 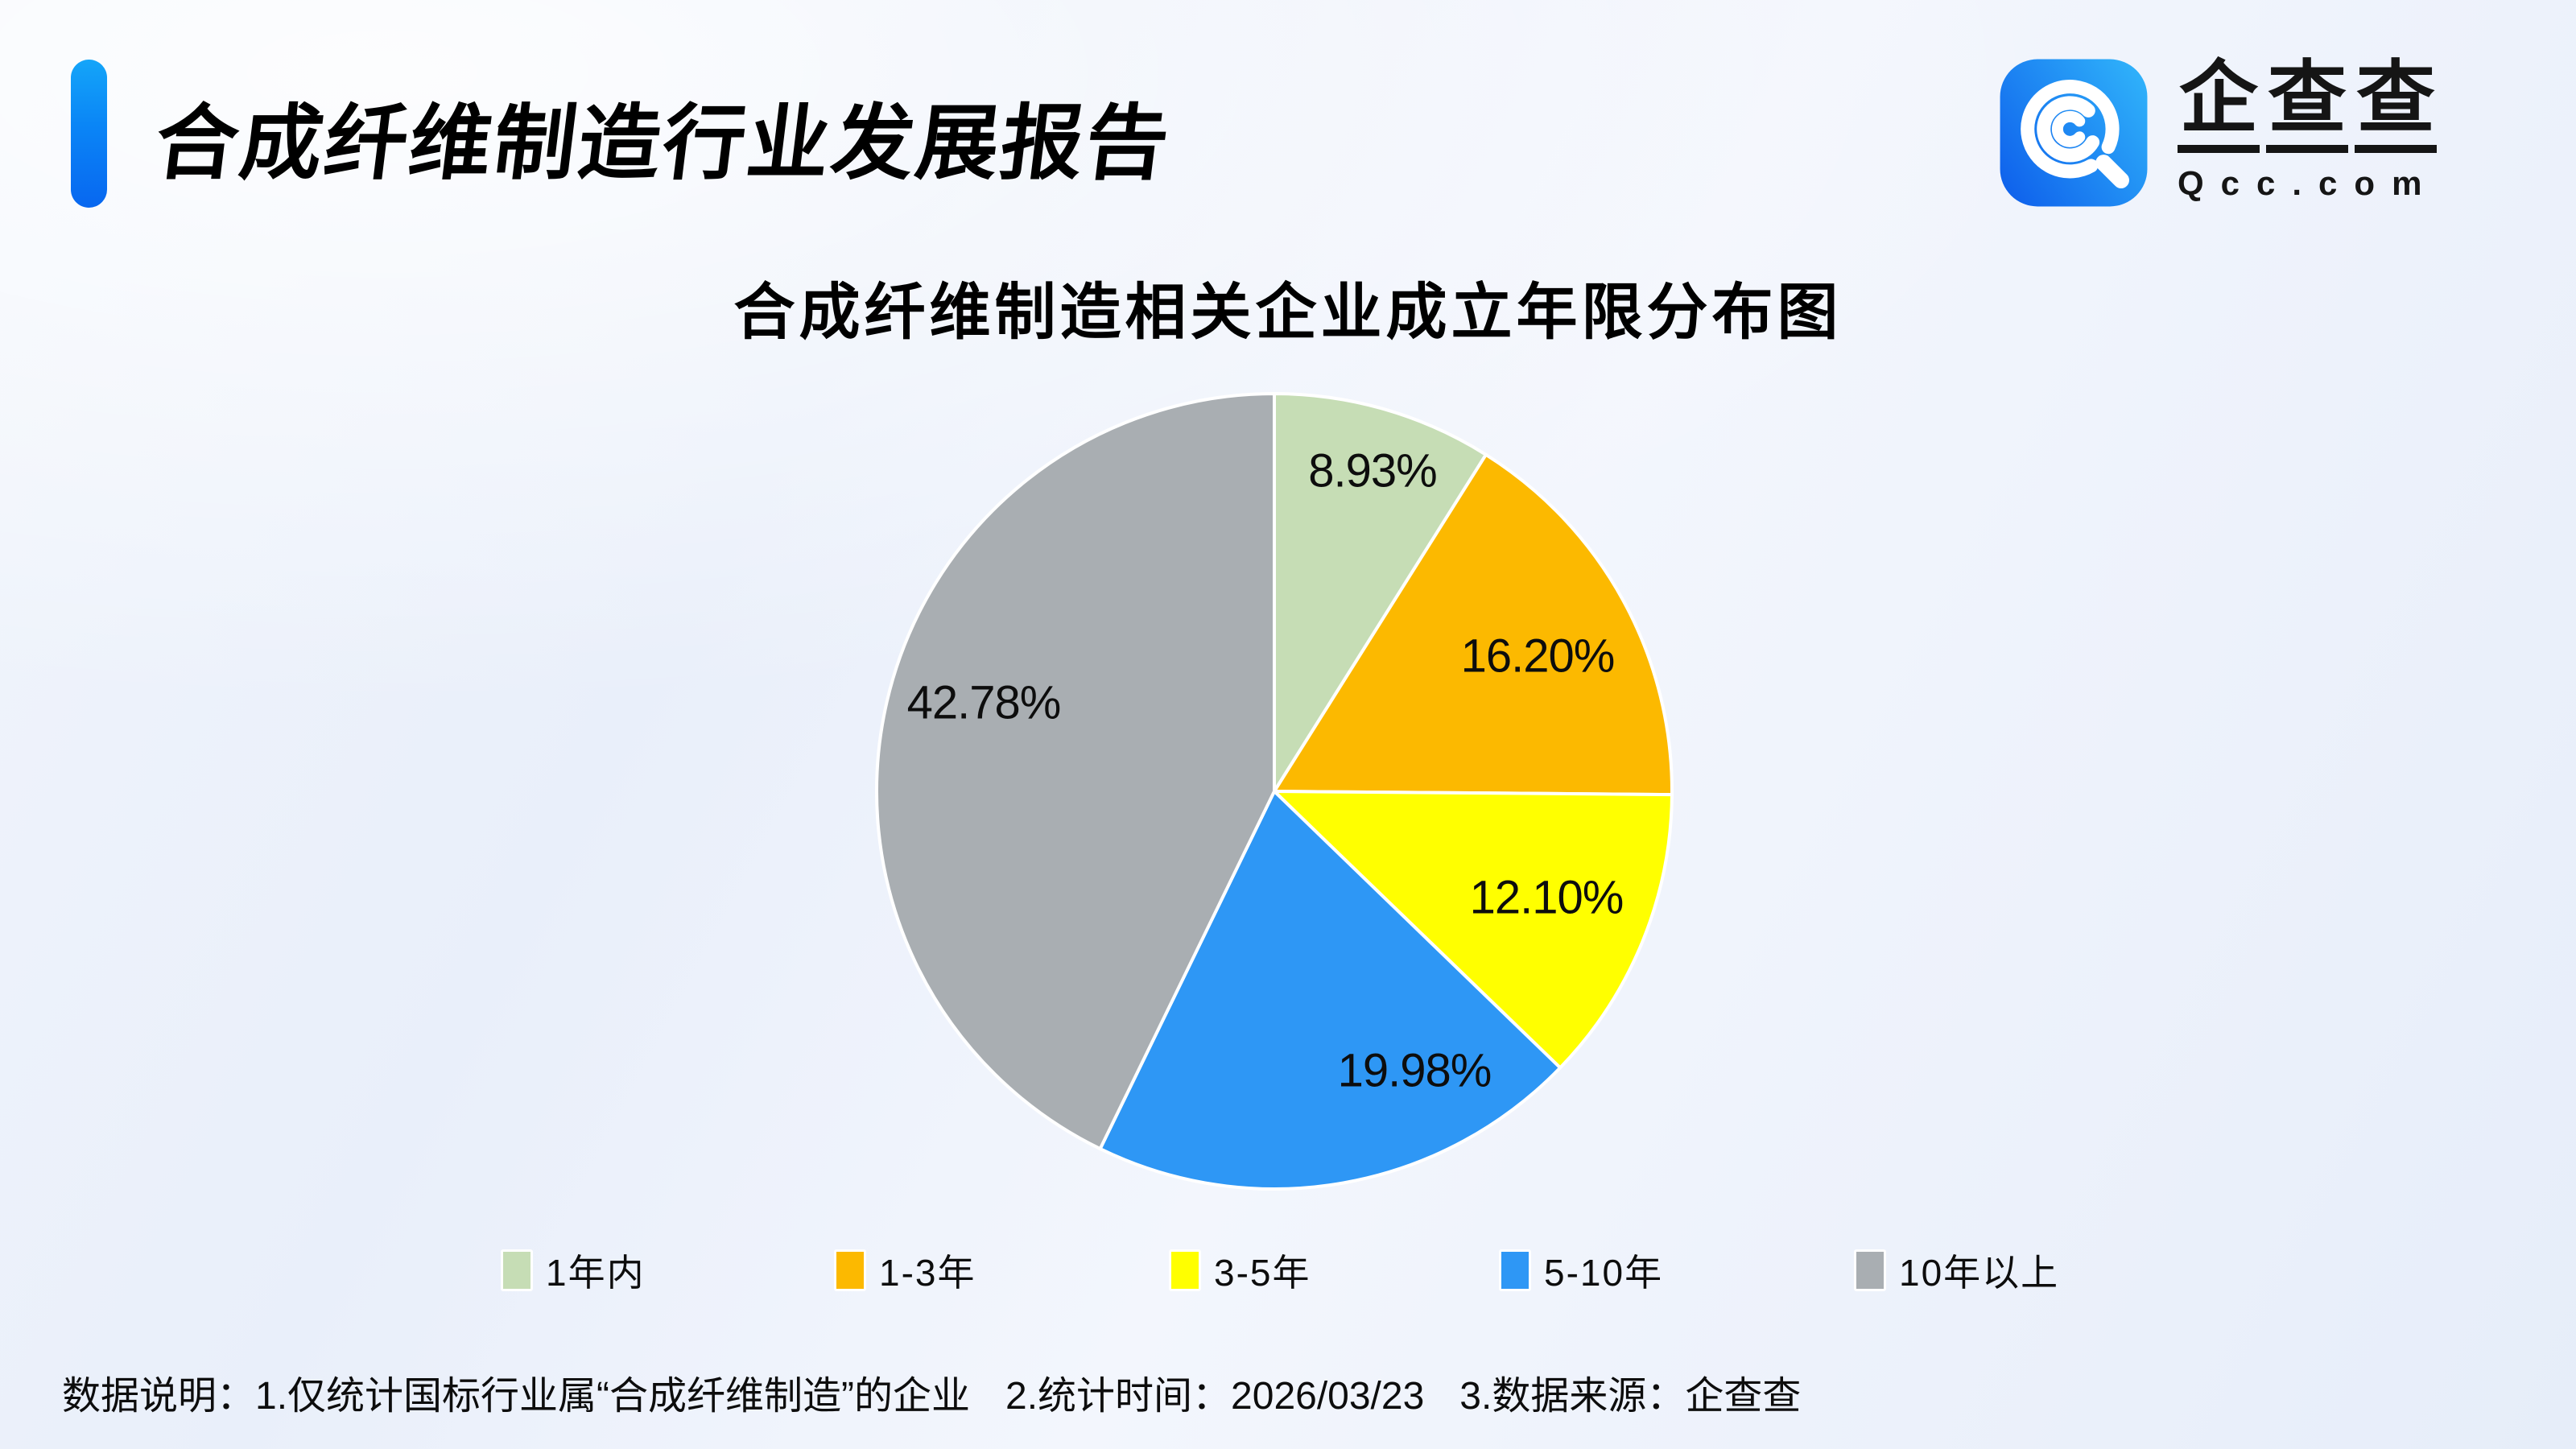 I want to click on pie-slice-3-5-years, so click(x=1473, y=930).